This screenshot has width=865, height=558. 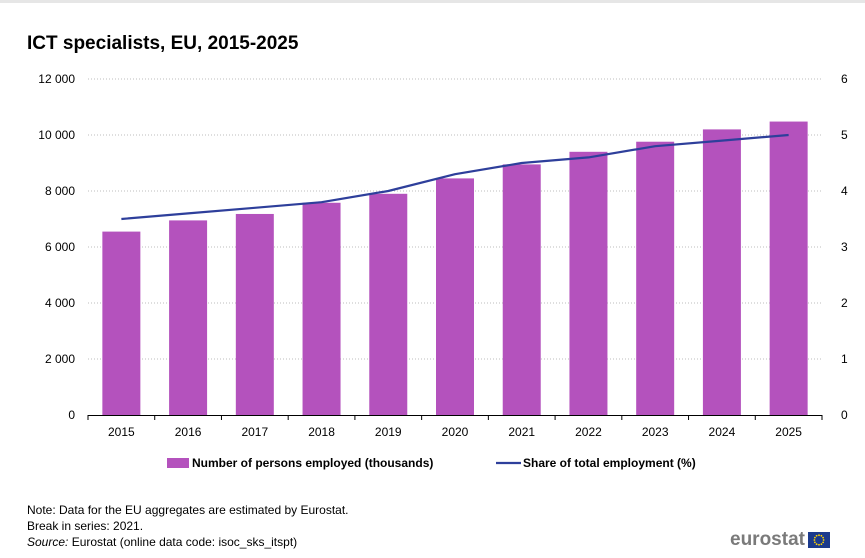 What do you see at coordinates (455, 432) in the screenshot?
I see `x-tick-label: 2020` at bounding box center [455, 432].